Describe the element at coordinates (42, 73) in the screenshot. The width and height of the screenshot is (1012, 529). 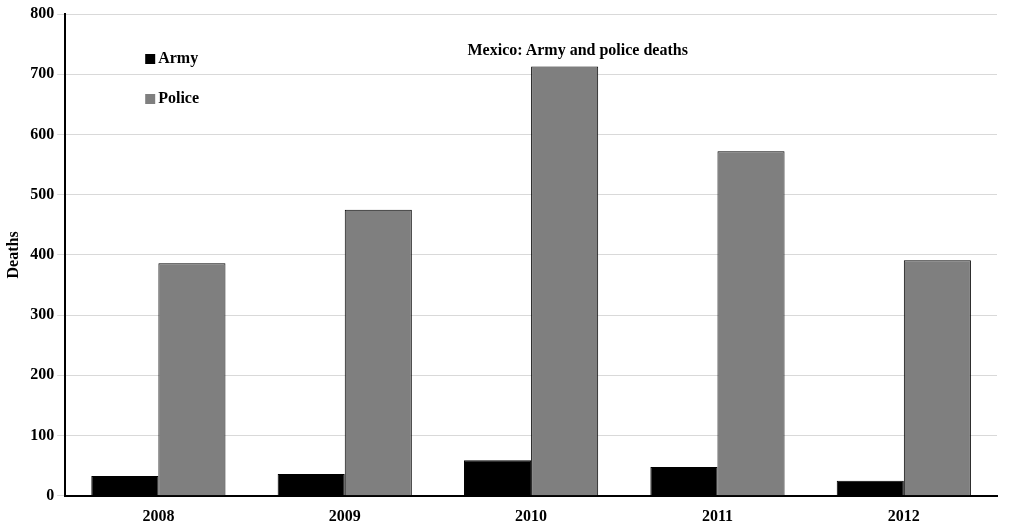
I see `y-tick-label: 700` at that location.